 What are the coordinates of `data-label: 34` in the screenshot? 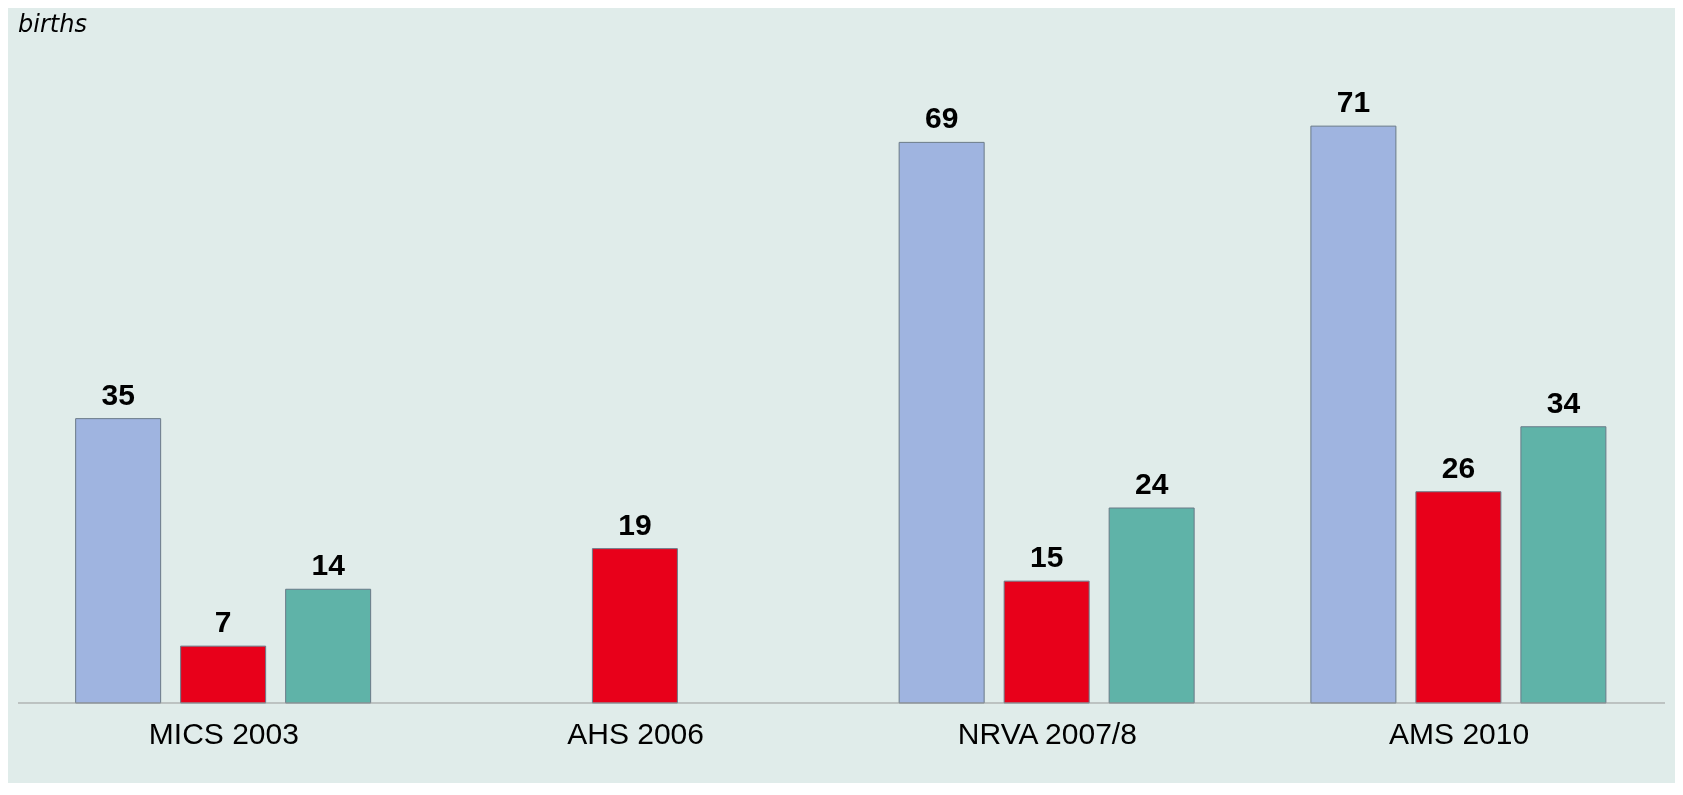 It's located at (1563, 402).